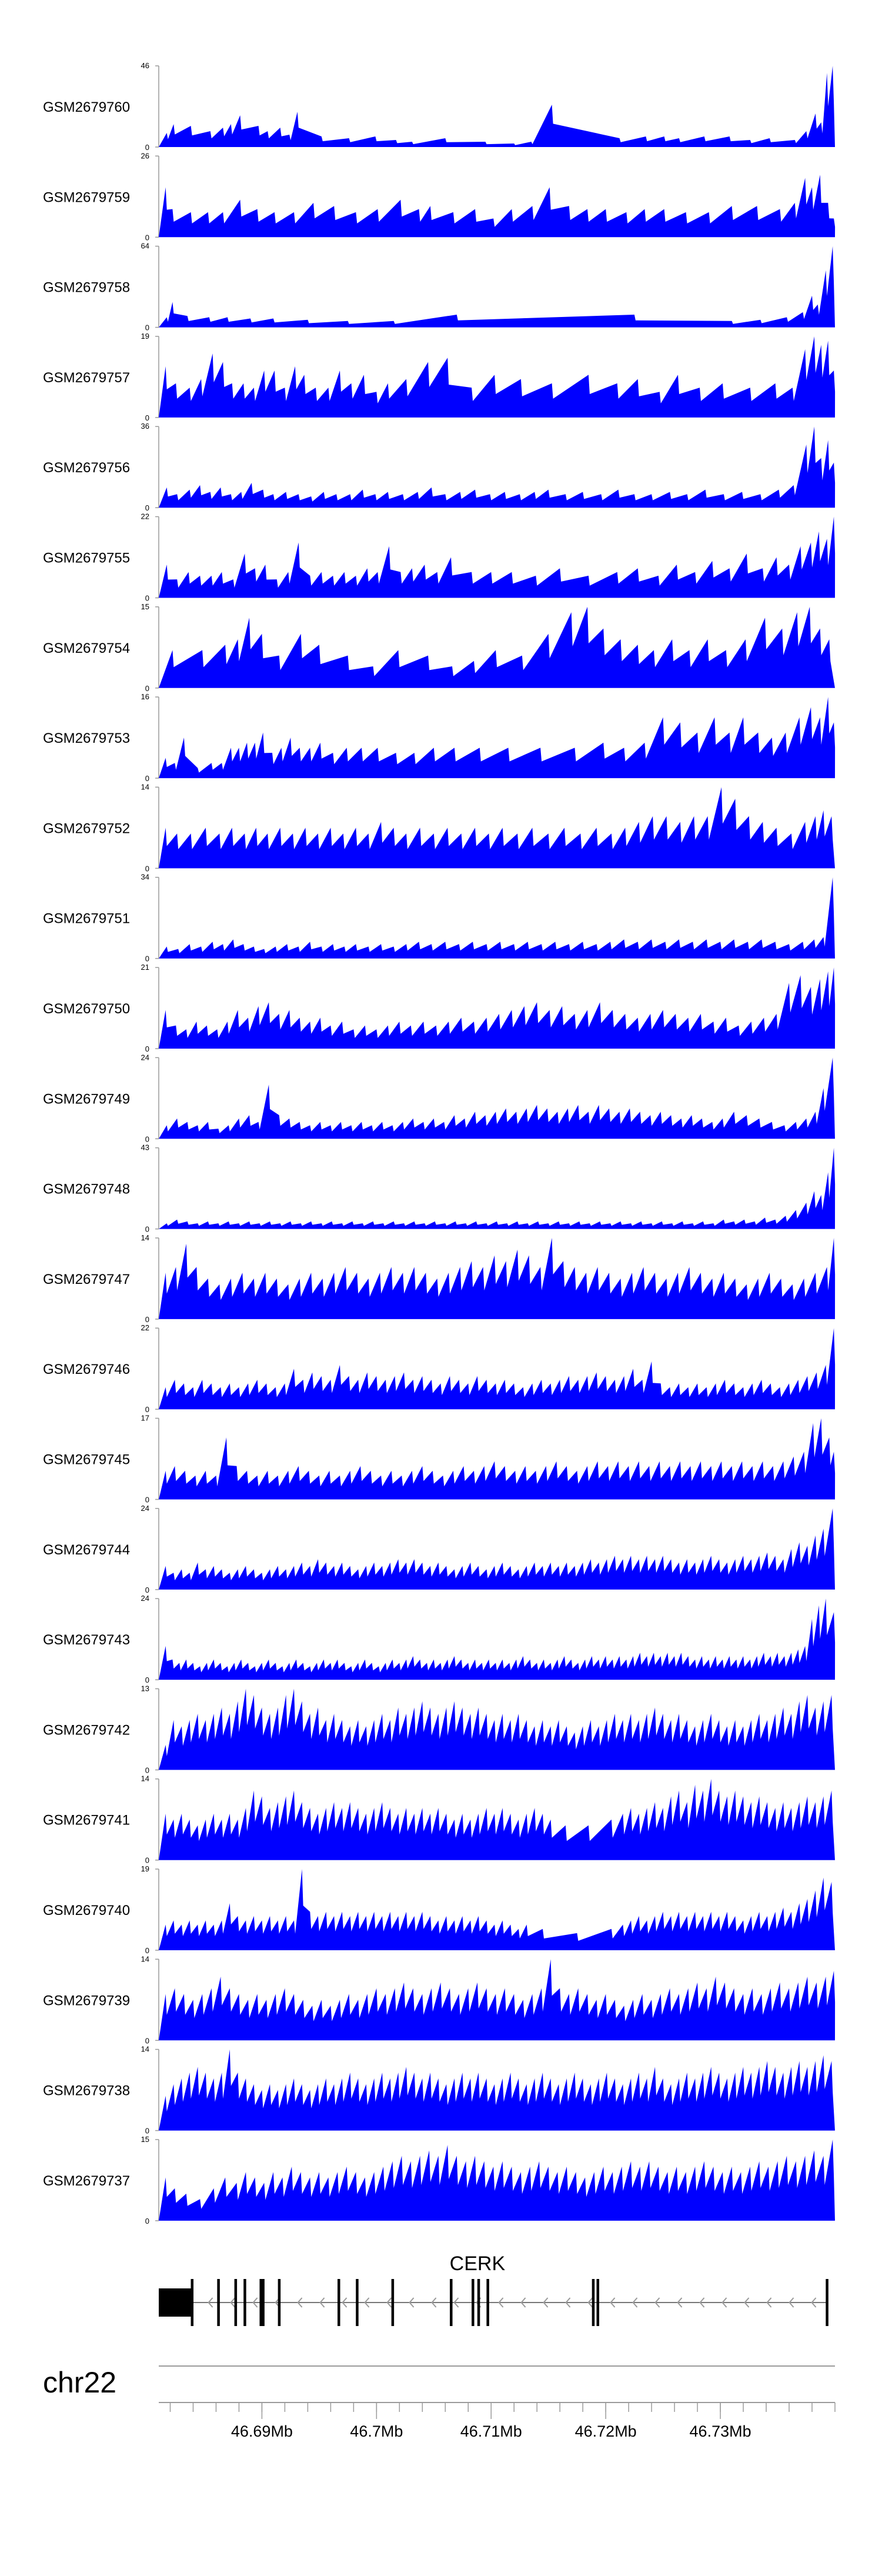 The height and width of the screenshot is (2576, 882). Describe the element at coordinates (439, 2180) in the screenshot. I see `track-GSM2679737: GSM2679737 15 0` at that location.